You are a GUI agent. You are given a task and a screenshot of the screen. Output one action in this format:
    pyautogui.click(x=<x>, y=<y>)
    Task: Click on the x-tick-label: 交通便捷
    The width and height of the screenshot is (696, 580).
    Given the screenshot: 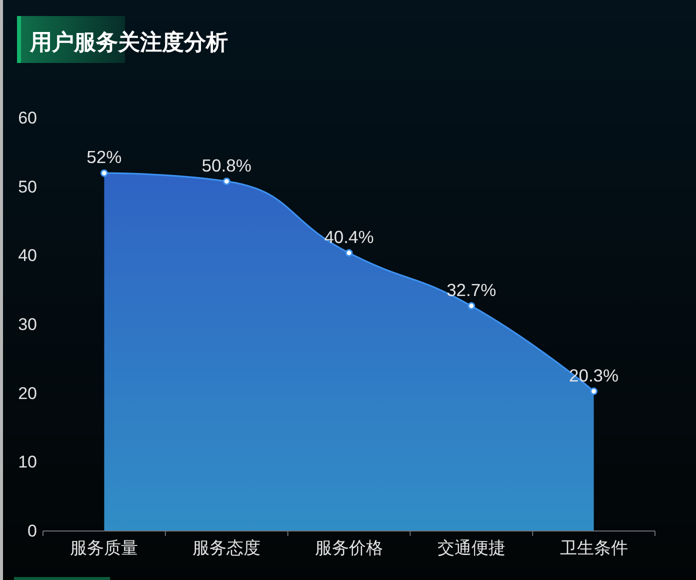 What is the action you would take?
    pyautogui.click(x=471, y=548)
    